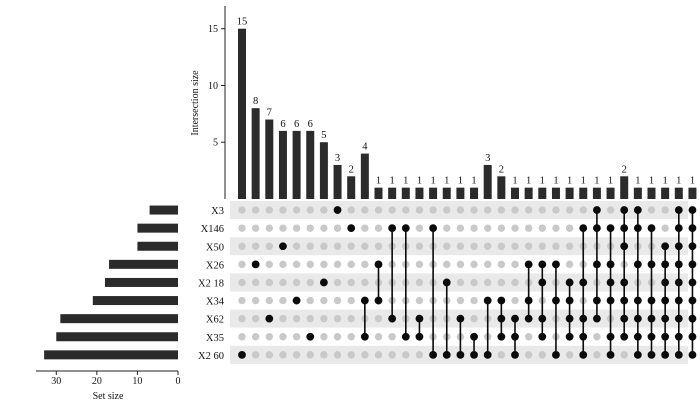  What do you see at coordinates (215, 265) in the screenshot?
I see `set-label: X26` at bounding box center [215, 265].